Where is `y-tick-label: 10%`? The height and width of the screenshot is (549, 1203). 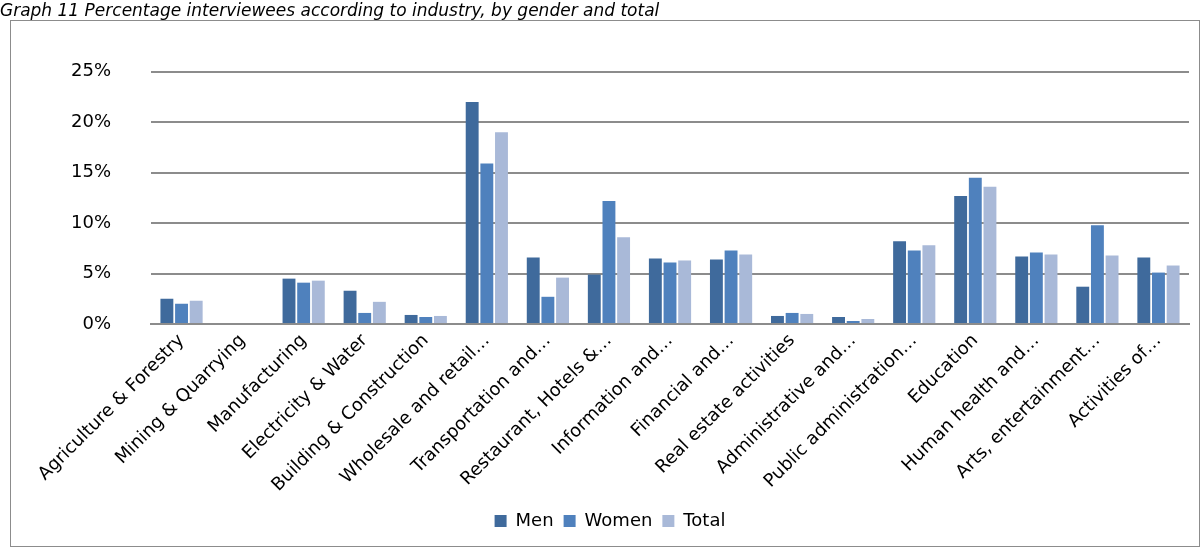 y-tick-label: 10% is located at coordinates (91, 221).